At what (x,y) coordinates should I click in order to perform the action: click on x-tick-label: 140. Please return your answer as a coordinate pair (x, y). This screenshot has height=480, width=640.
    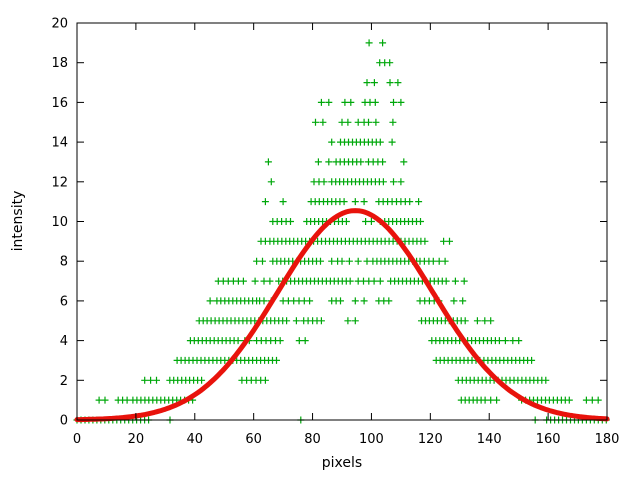
    Looking at the image, I should click on (489, 439).